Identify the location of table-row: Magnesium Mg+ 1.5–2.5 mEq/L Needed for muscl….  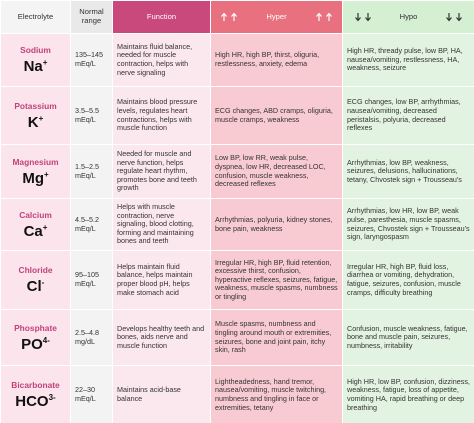
(237, 171).